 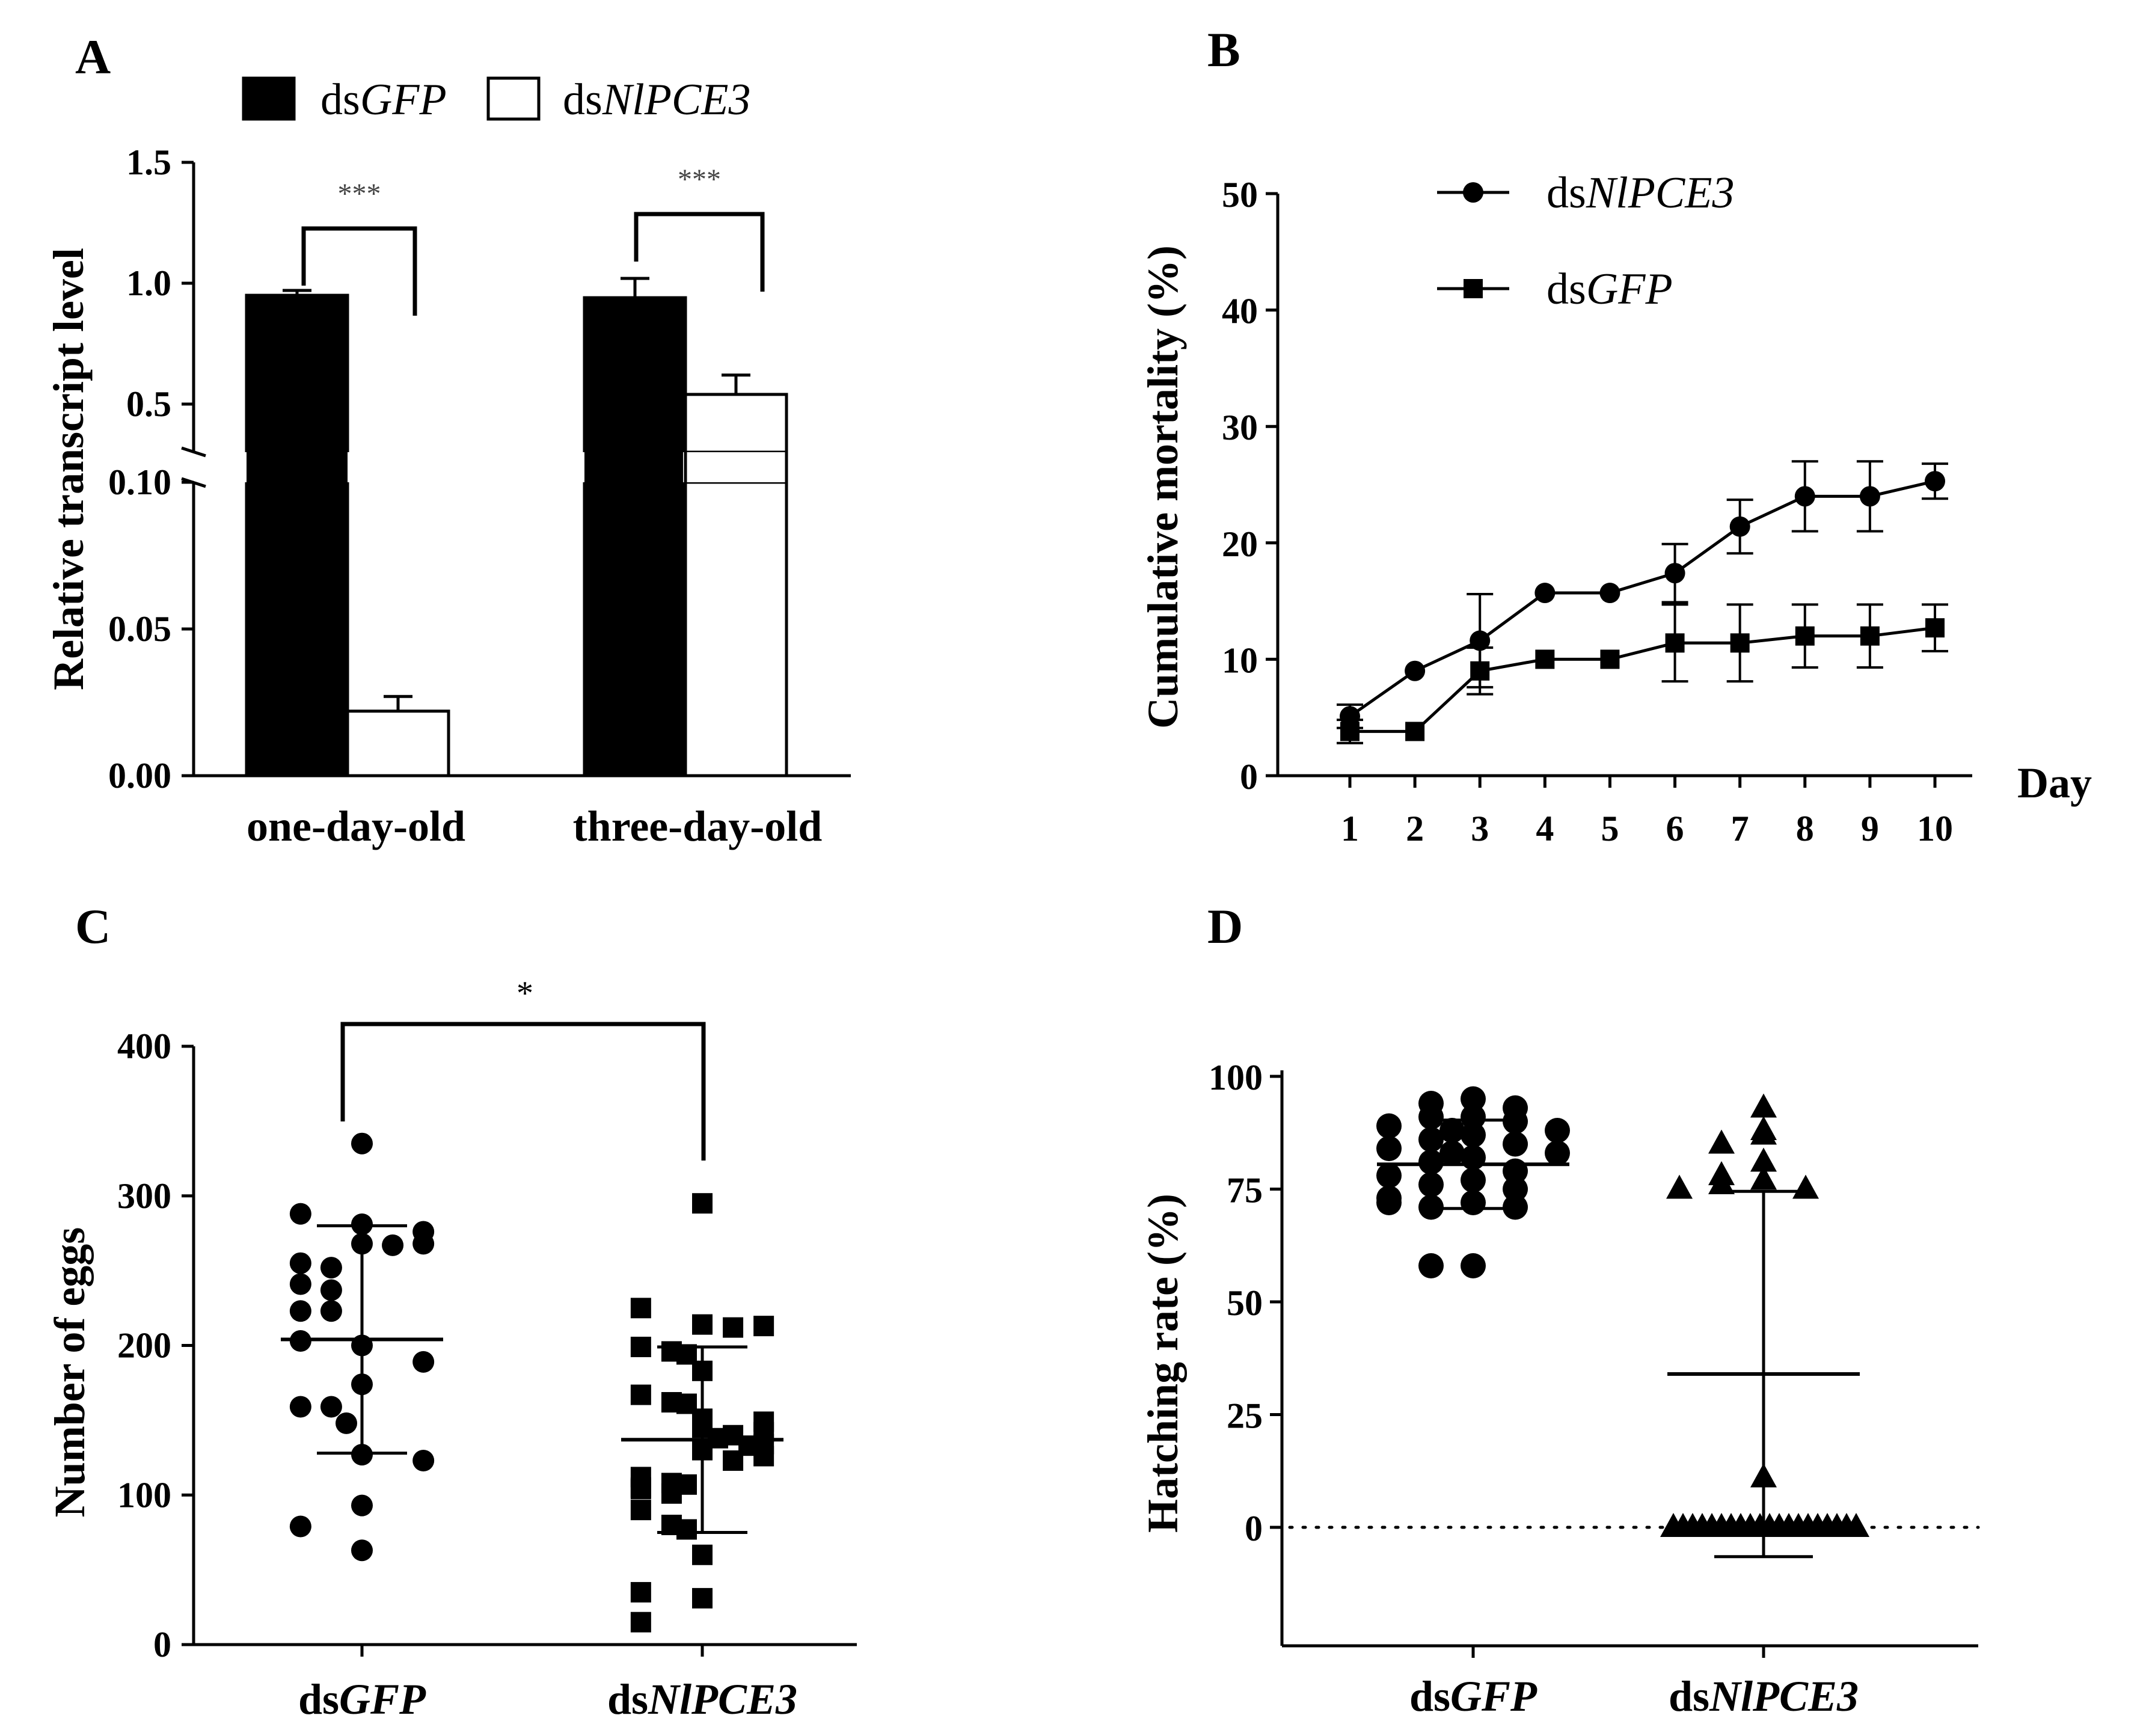 What do you see at coordinates (362, 1699) in the screenshot?
I see `panel-c-category-label: dsGFP` at bounding box center [362, 1699].